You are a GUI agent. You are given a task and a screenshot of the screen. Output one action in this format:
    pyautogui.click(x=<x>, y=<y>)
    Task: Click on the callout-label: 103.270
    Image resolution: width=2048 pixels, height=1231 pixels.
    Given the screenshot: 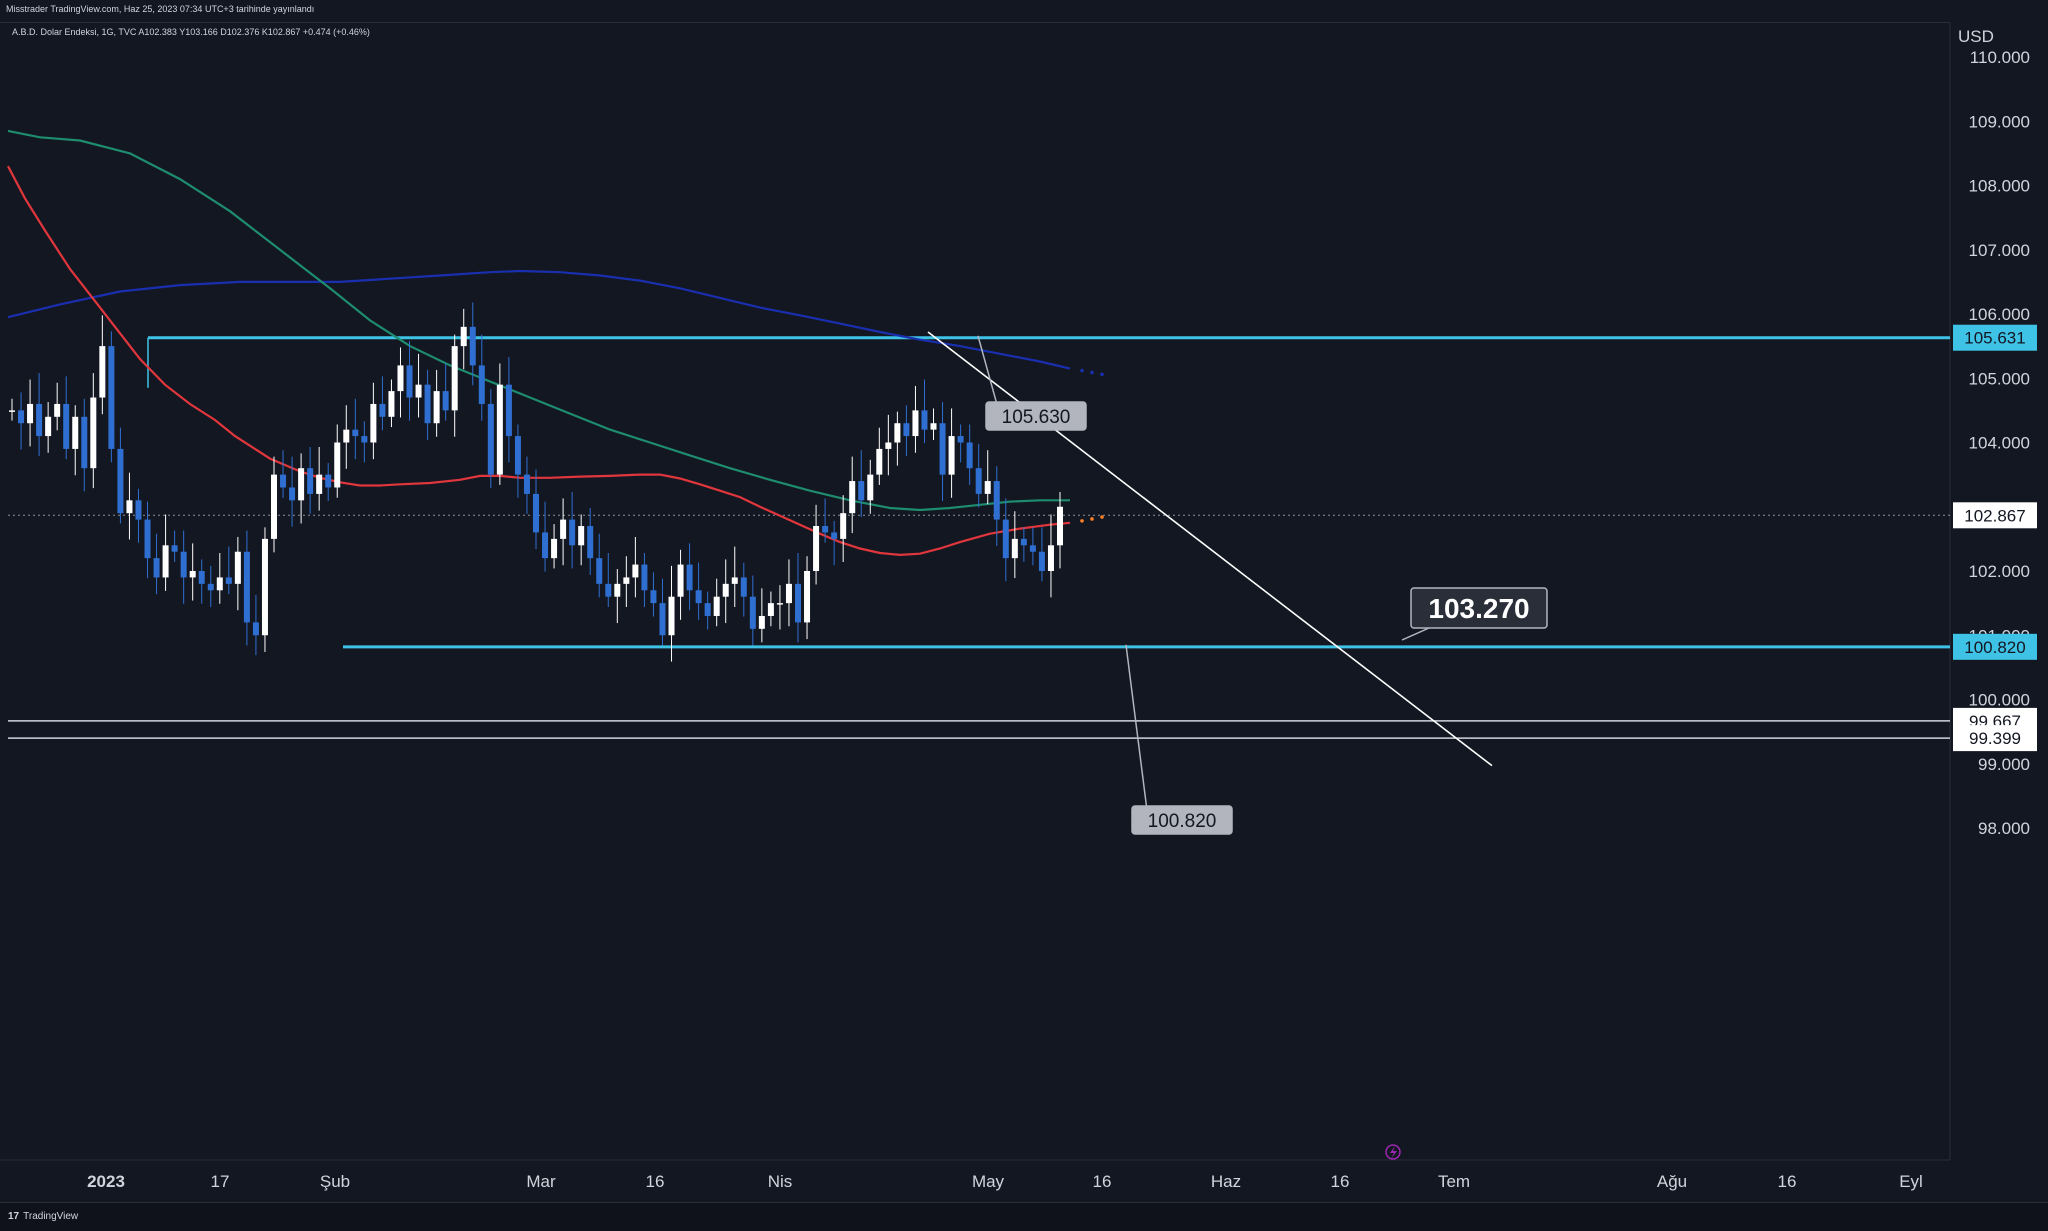 What is the action you would take?
    pyautogui.click(x=1478, y=608)
    